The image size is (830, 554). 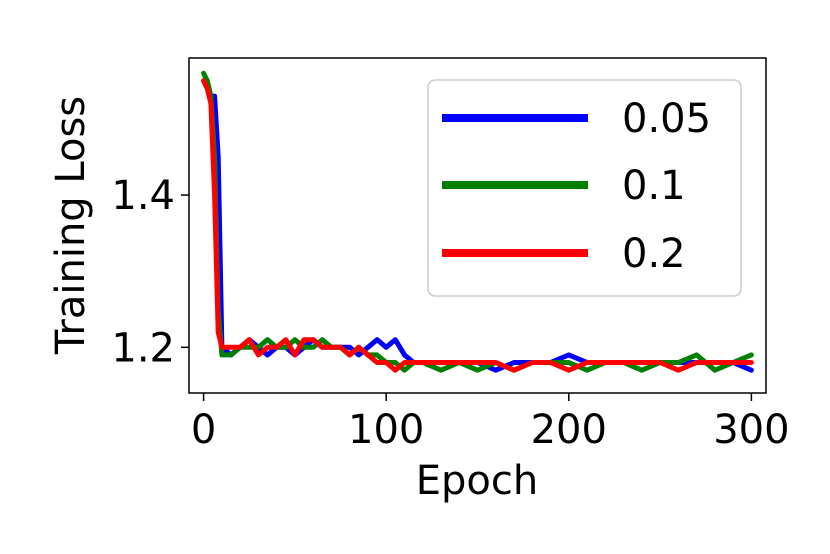 What do you see at coordinates (143, 196) in the screenshot?
I see `y-tick-label: 1.4` at bounding box center [143, 196].